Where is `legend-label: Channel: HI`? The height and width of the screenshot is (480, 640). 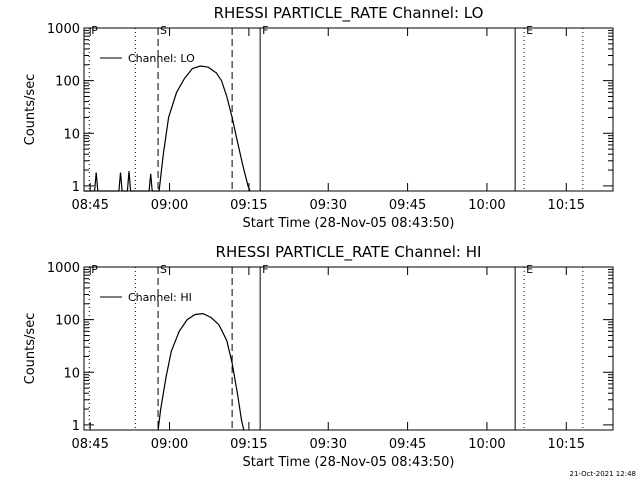 legend-label: Channel: HI is located at coordinates (160, 297).